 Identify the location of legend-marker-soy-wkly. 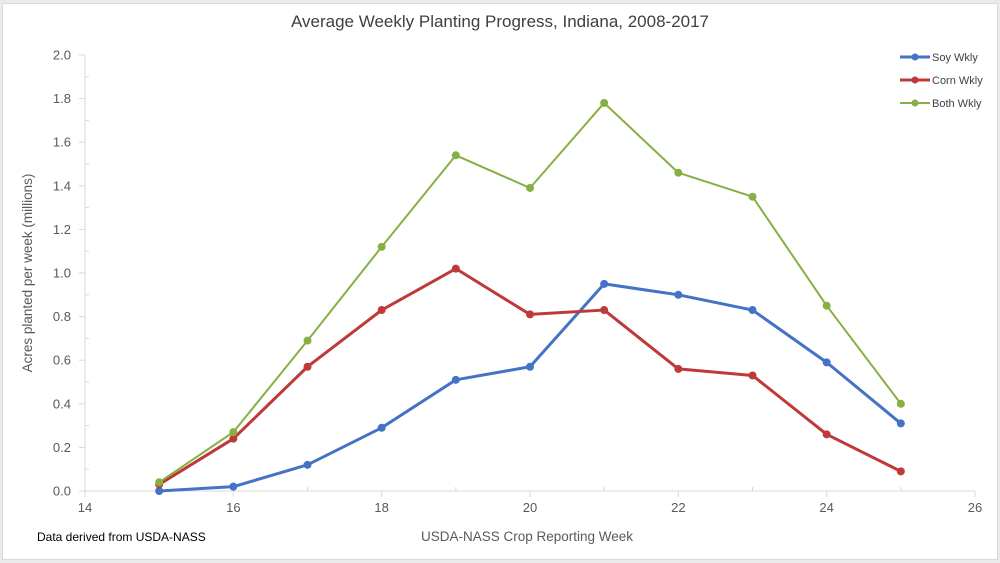
(915, 57).